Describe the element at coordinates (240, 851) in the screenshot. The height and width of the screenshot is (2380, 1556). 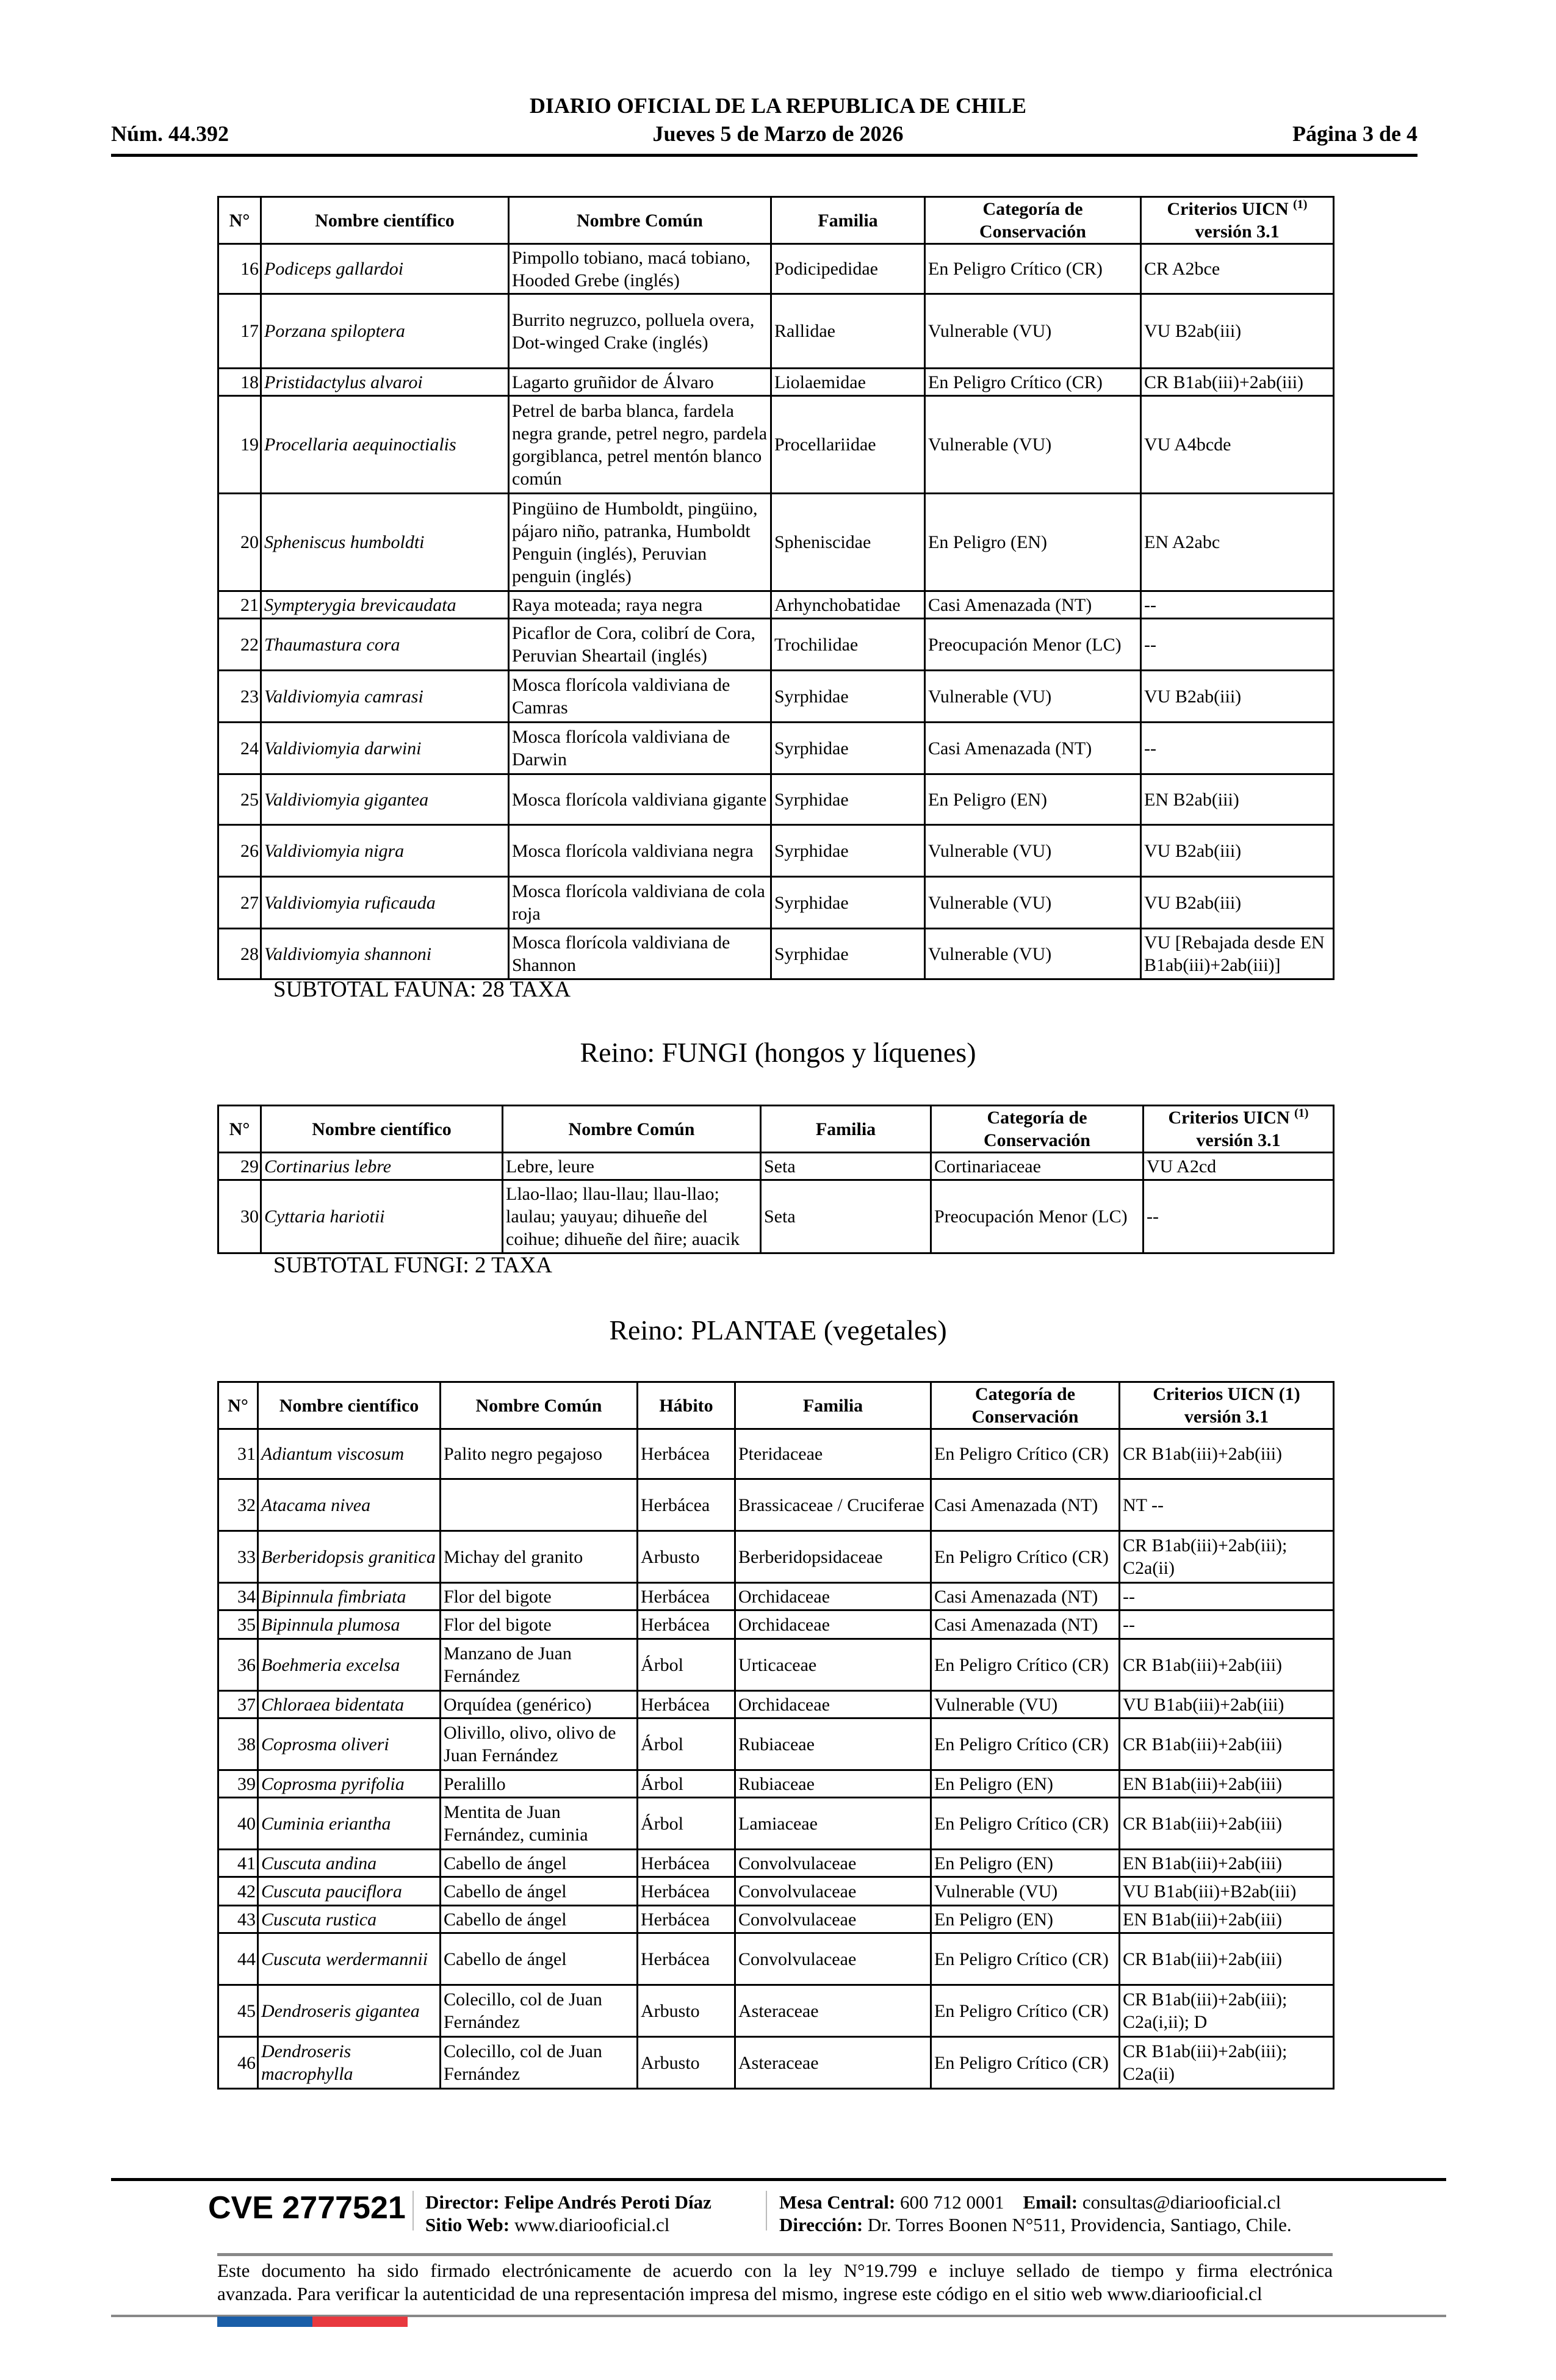
I see `cell-number: 26` at that location.